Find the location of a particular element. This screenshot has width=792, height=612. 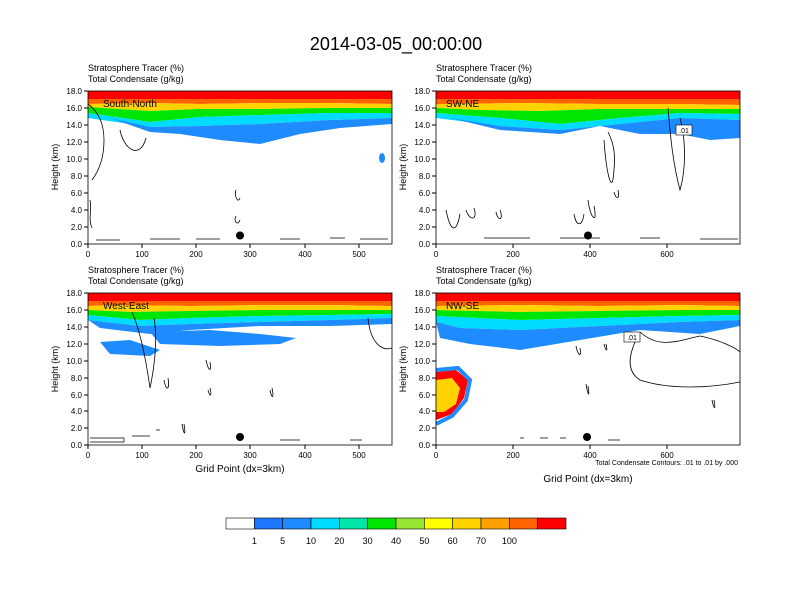

tracer-band-blue is located at coordinates (251, 131).